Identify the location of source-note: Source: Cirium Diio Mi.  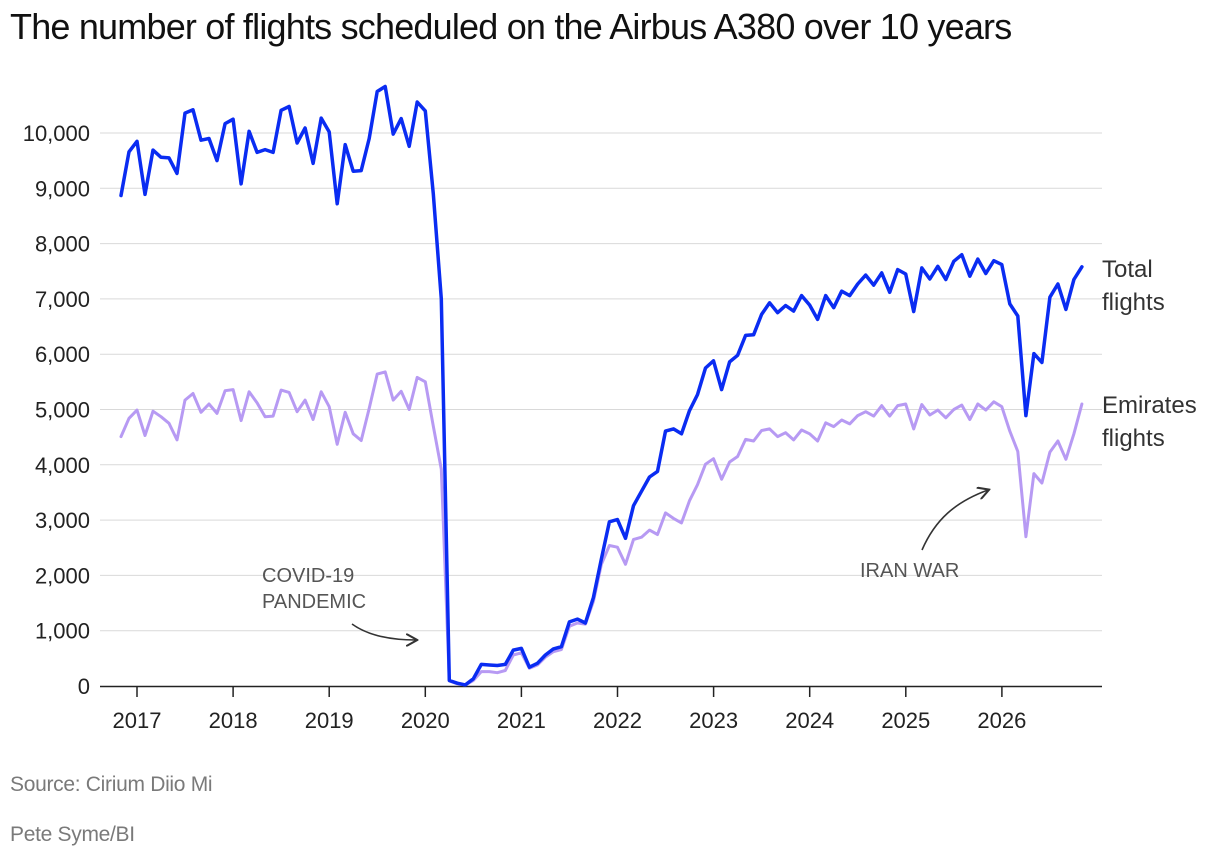
(111, 784).